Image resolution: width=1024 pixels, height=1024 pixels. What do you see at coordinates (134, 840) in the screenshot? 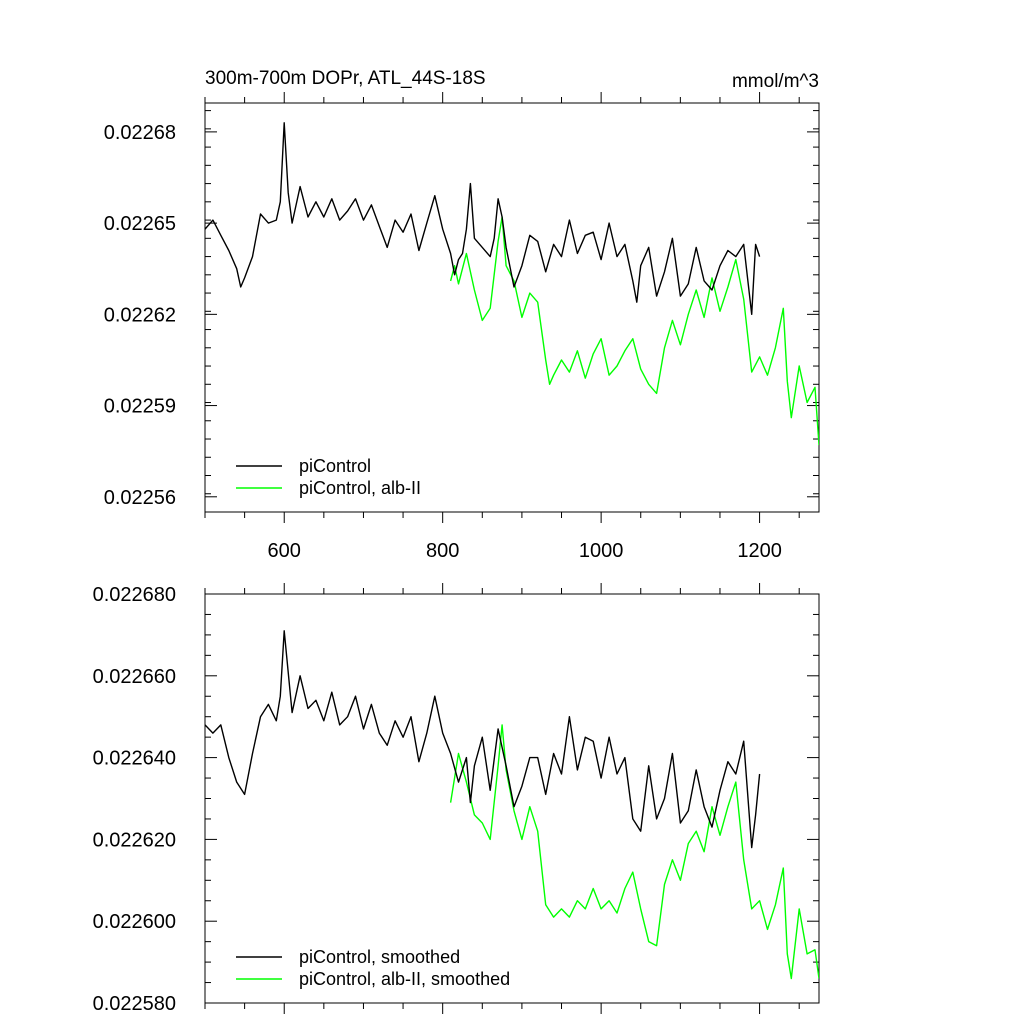
I see `y-tick-label: 0.022620` at bounding box center [134, 840].